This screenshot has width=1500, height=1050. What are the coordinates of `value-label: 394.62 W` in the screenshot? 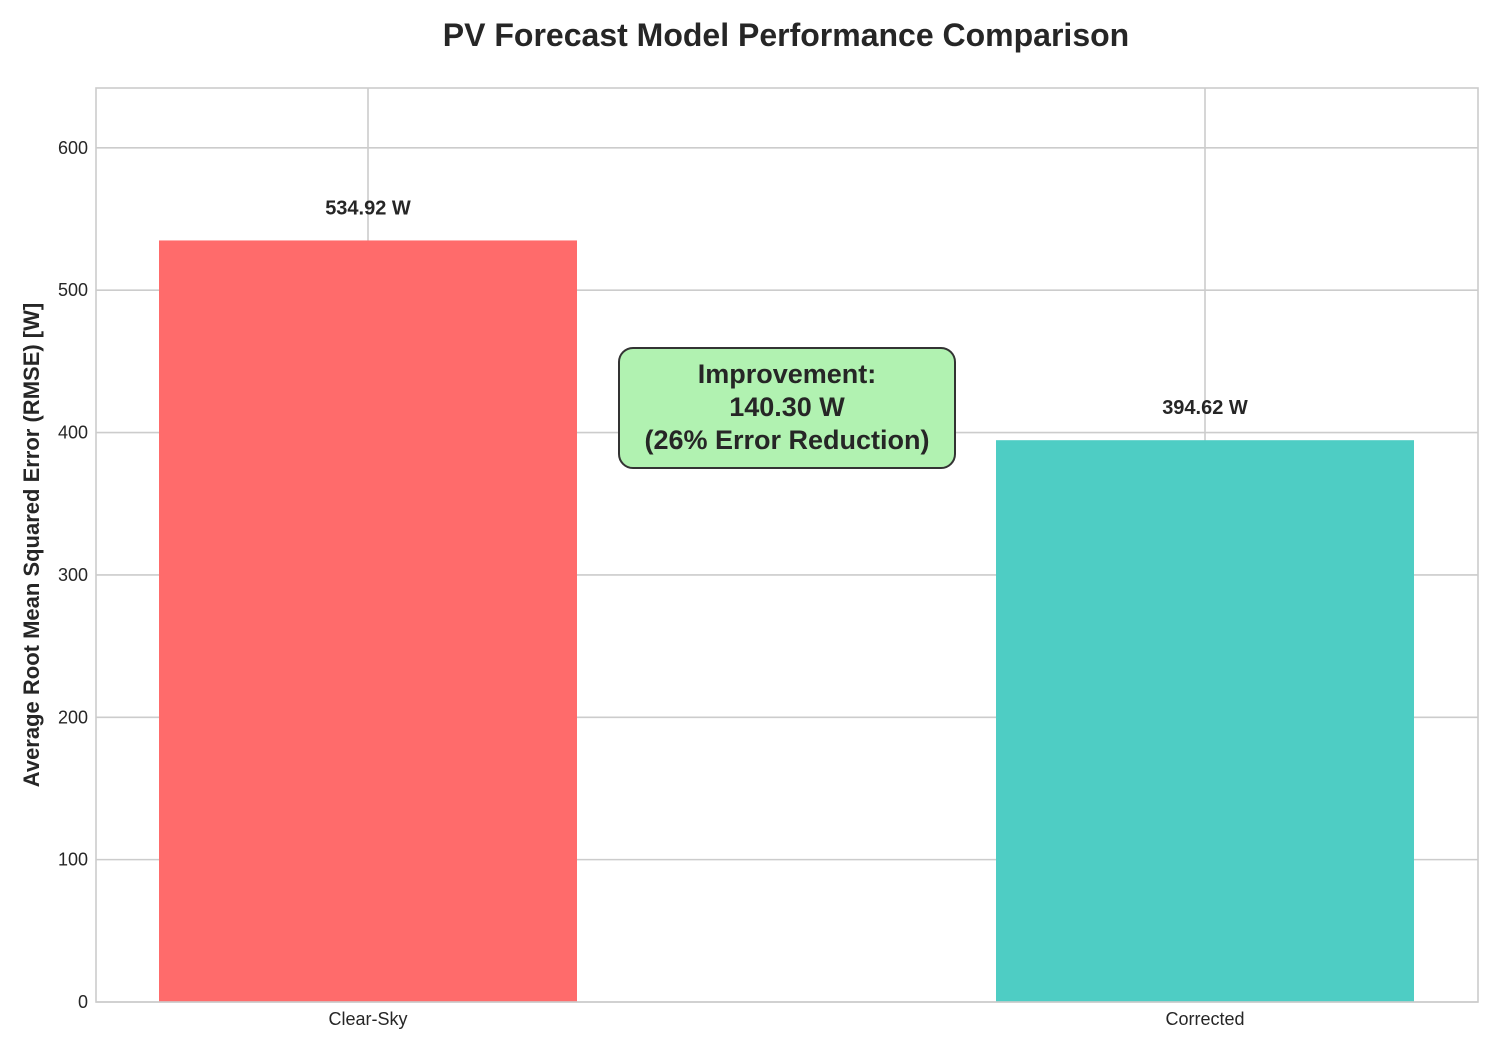 It's located at (1205, 408).